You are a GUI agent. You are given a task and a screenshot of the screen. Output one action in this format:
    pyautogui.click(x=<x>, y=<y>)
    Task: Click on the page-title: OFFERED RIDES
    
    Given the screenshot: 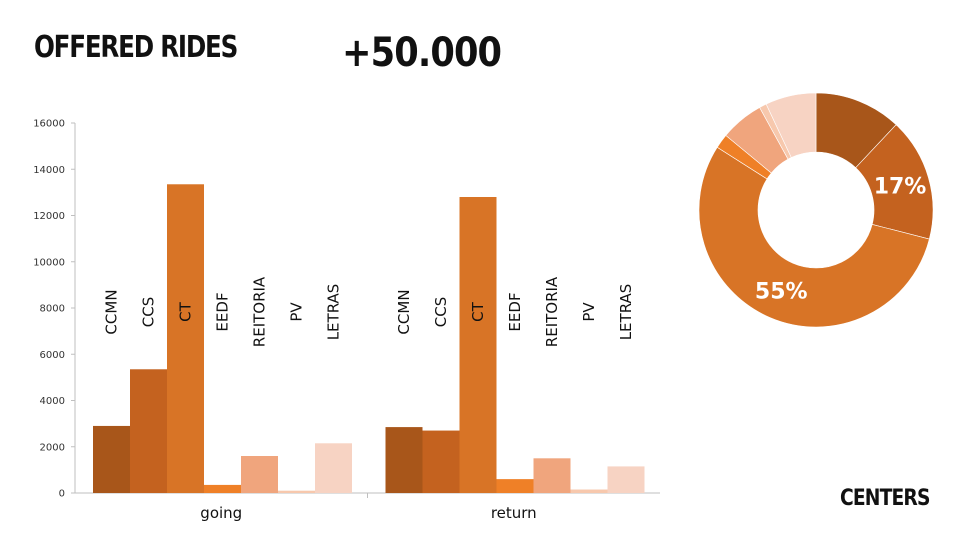 What is the action you would take?
    pyautogui.click(x=136, y=47)
    